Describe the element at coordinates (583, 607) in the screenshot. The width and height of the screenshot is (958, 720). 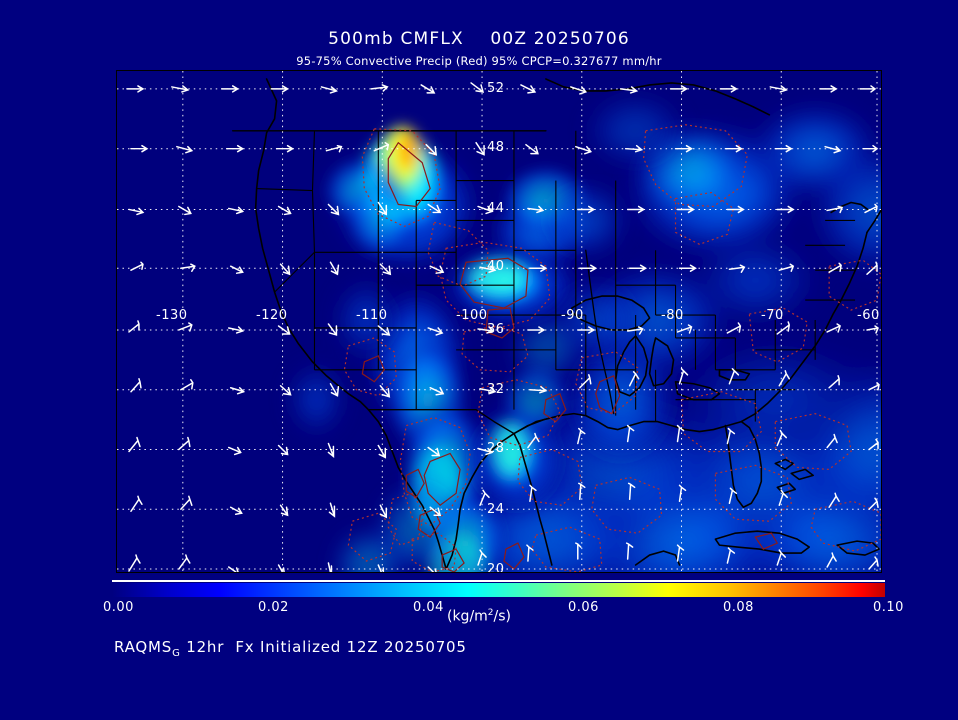
I see `colorbar-tick: 0.06` at that location.